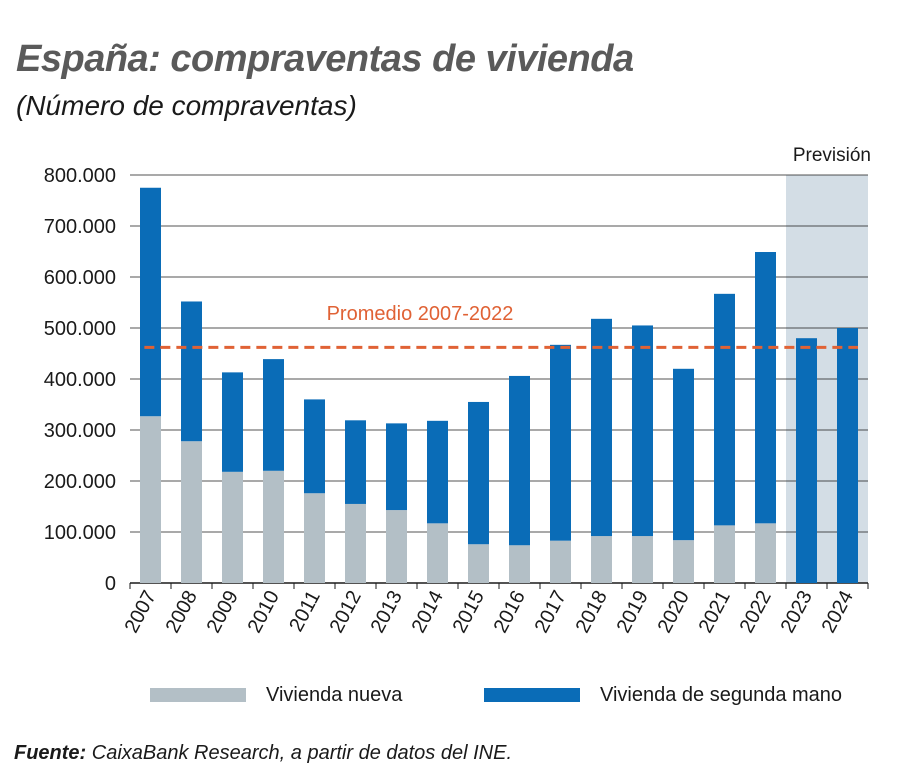 The image size is (900, 778). I want to click on bar-new-2016, so click(519, 564).